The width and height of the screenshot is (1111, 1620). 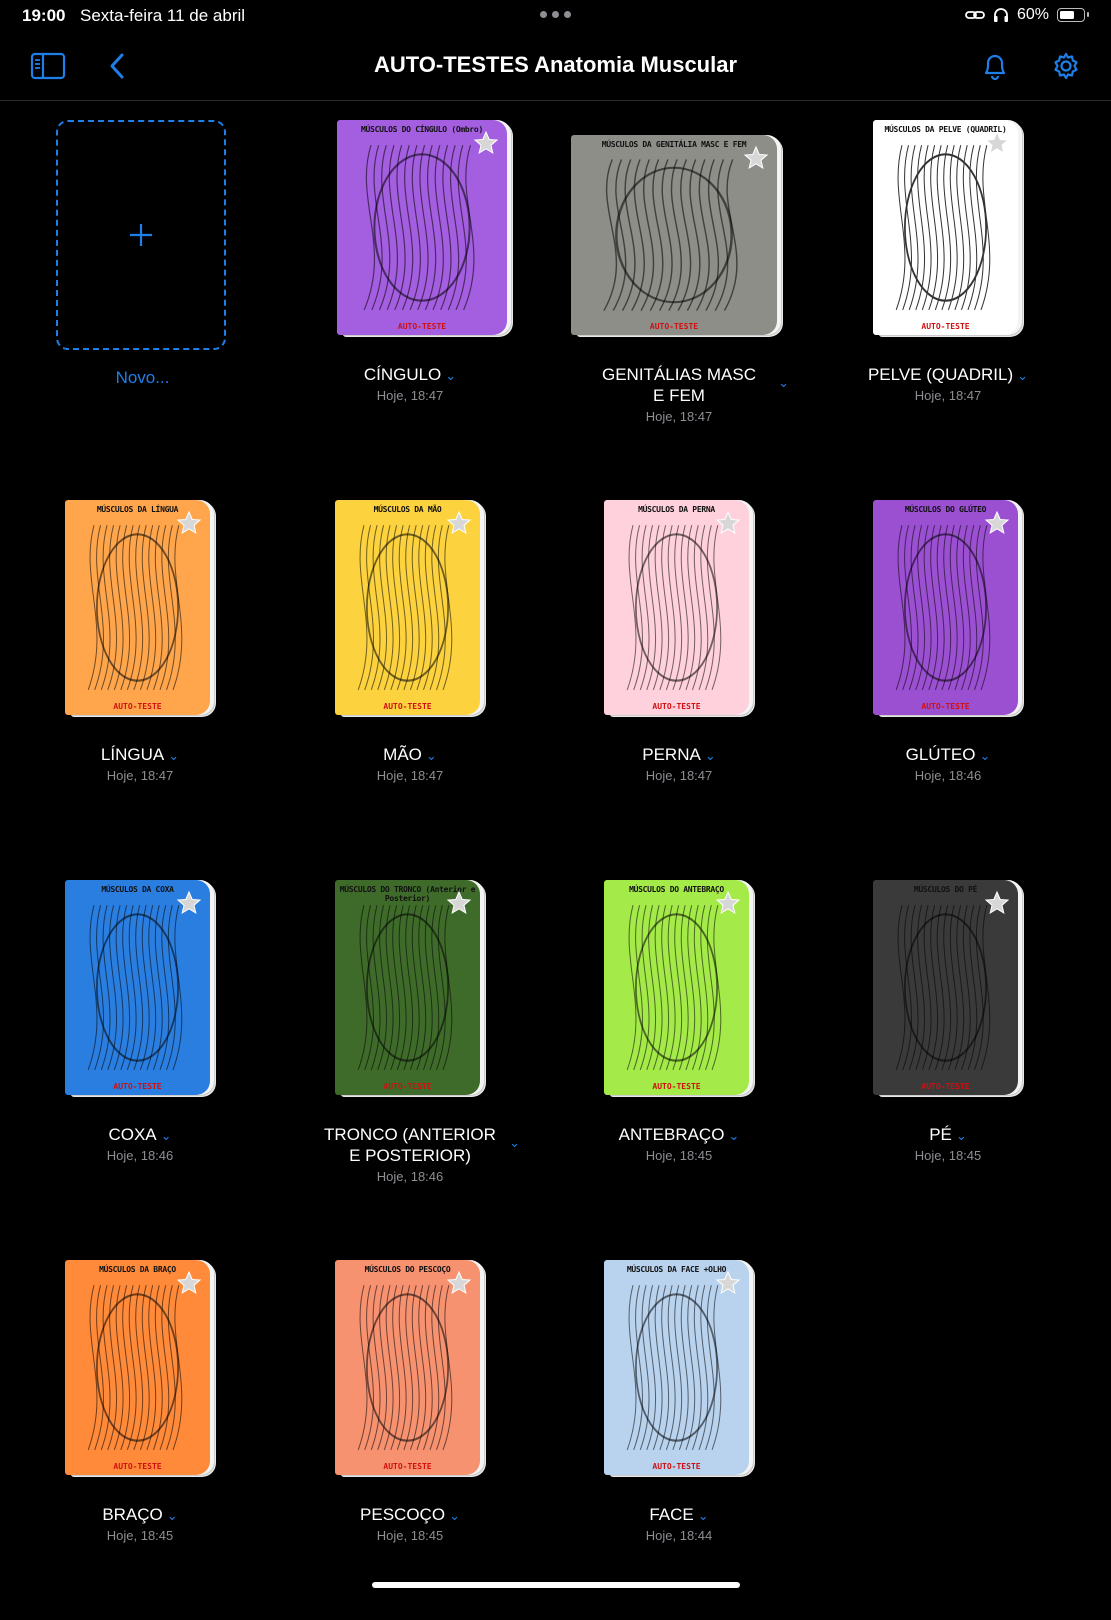 What do you see at coordinates (676, 1367) in the screenshot?
I see `notebook-cover: MÚSCULOS DA FACE +OLHO AUTO-TESTE` at bounding box center [676, 1367].